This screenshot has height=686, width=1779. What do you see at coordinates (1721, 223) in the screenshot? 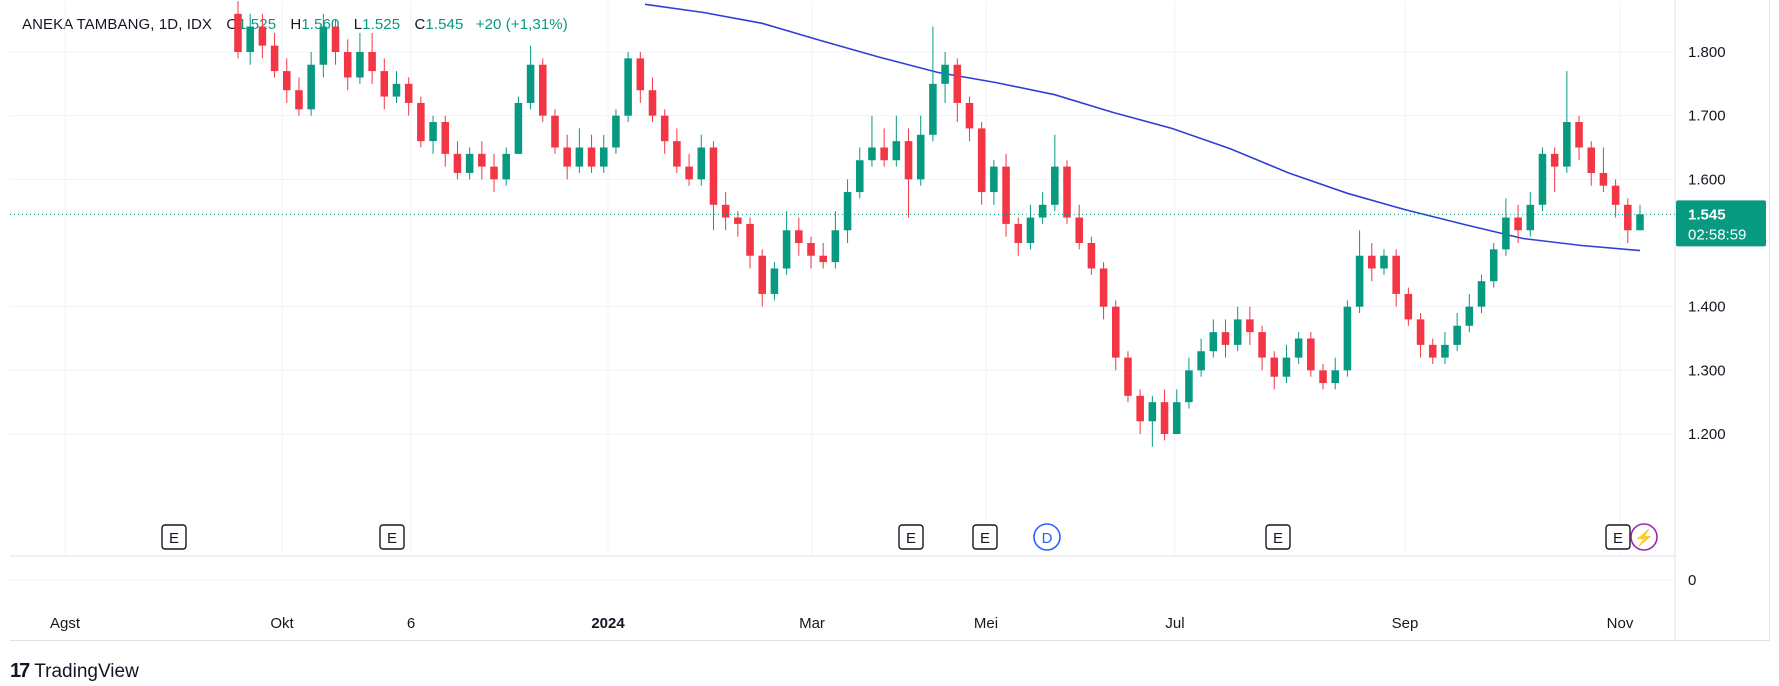
I see `price-badge-layer: 1.545 02:58:59` at bounding box center [1721, 223].